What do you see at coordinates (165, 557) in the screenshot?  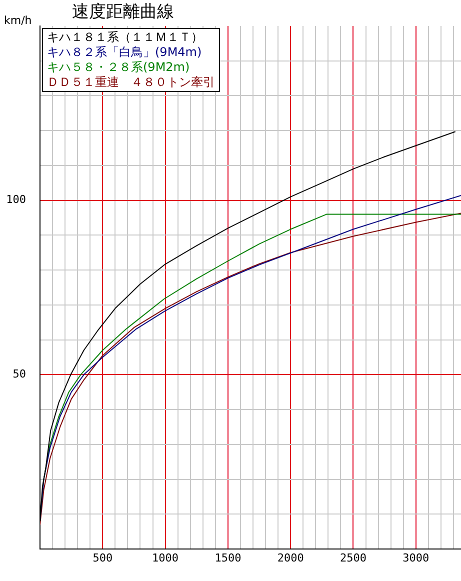 I see `x-tick-label: 1000` at bounding box center [165, 557].